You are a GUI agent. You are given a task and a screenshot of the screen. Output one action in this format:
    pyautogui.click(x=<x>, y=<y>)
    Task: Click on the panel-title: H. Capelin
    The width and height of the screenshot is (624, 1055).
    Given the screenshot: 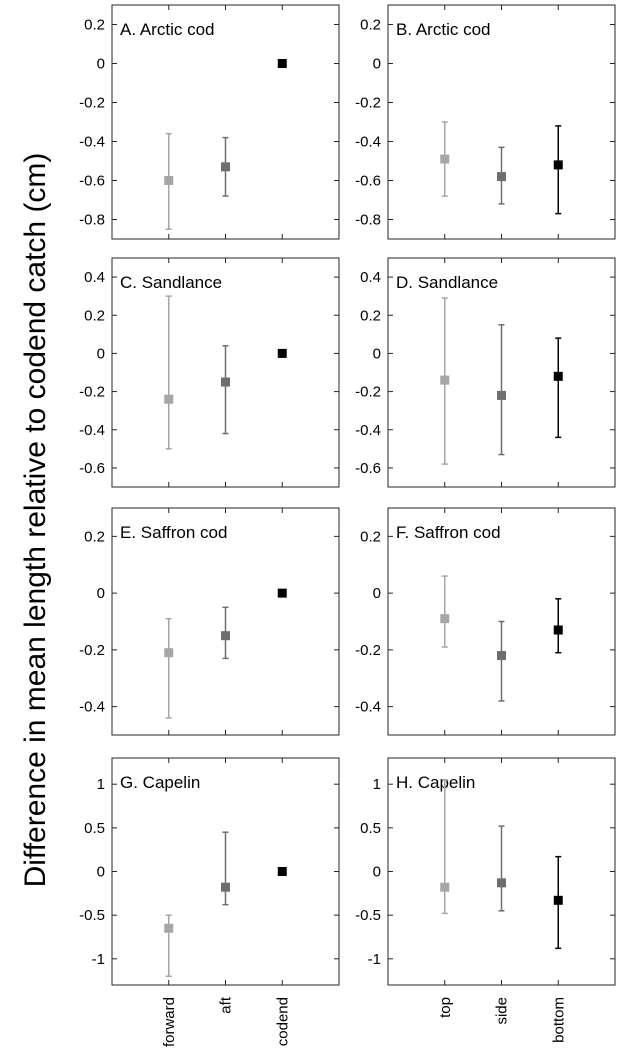 What is the action you would take?
    pyautogui.click(x=435, y=782)
    